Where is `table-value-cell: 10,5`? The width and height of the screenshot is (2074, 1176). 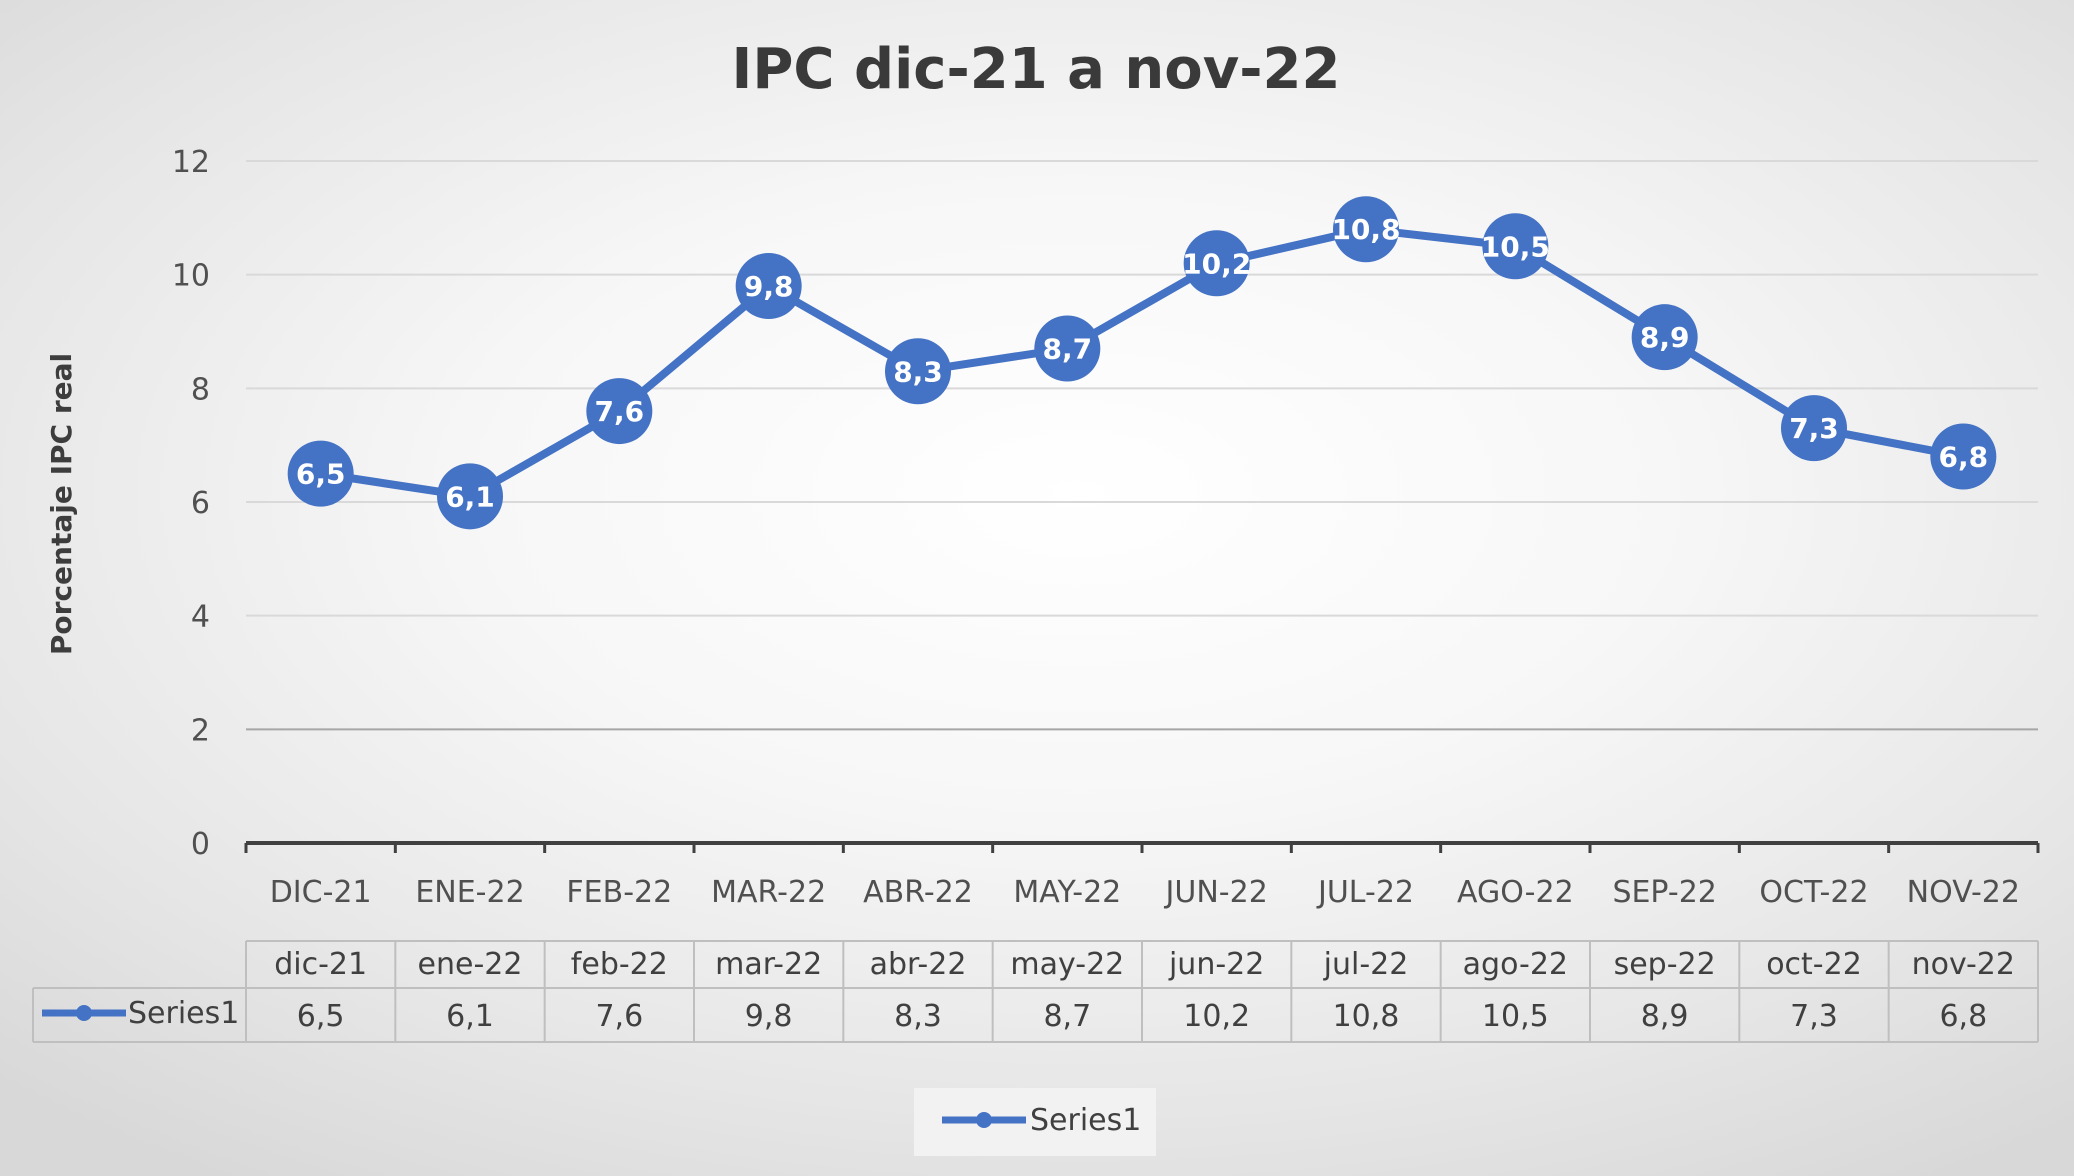 table-value-cell: 10,5 is located at coordinates (1515, 1016).